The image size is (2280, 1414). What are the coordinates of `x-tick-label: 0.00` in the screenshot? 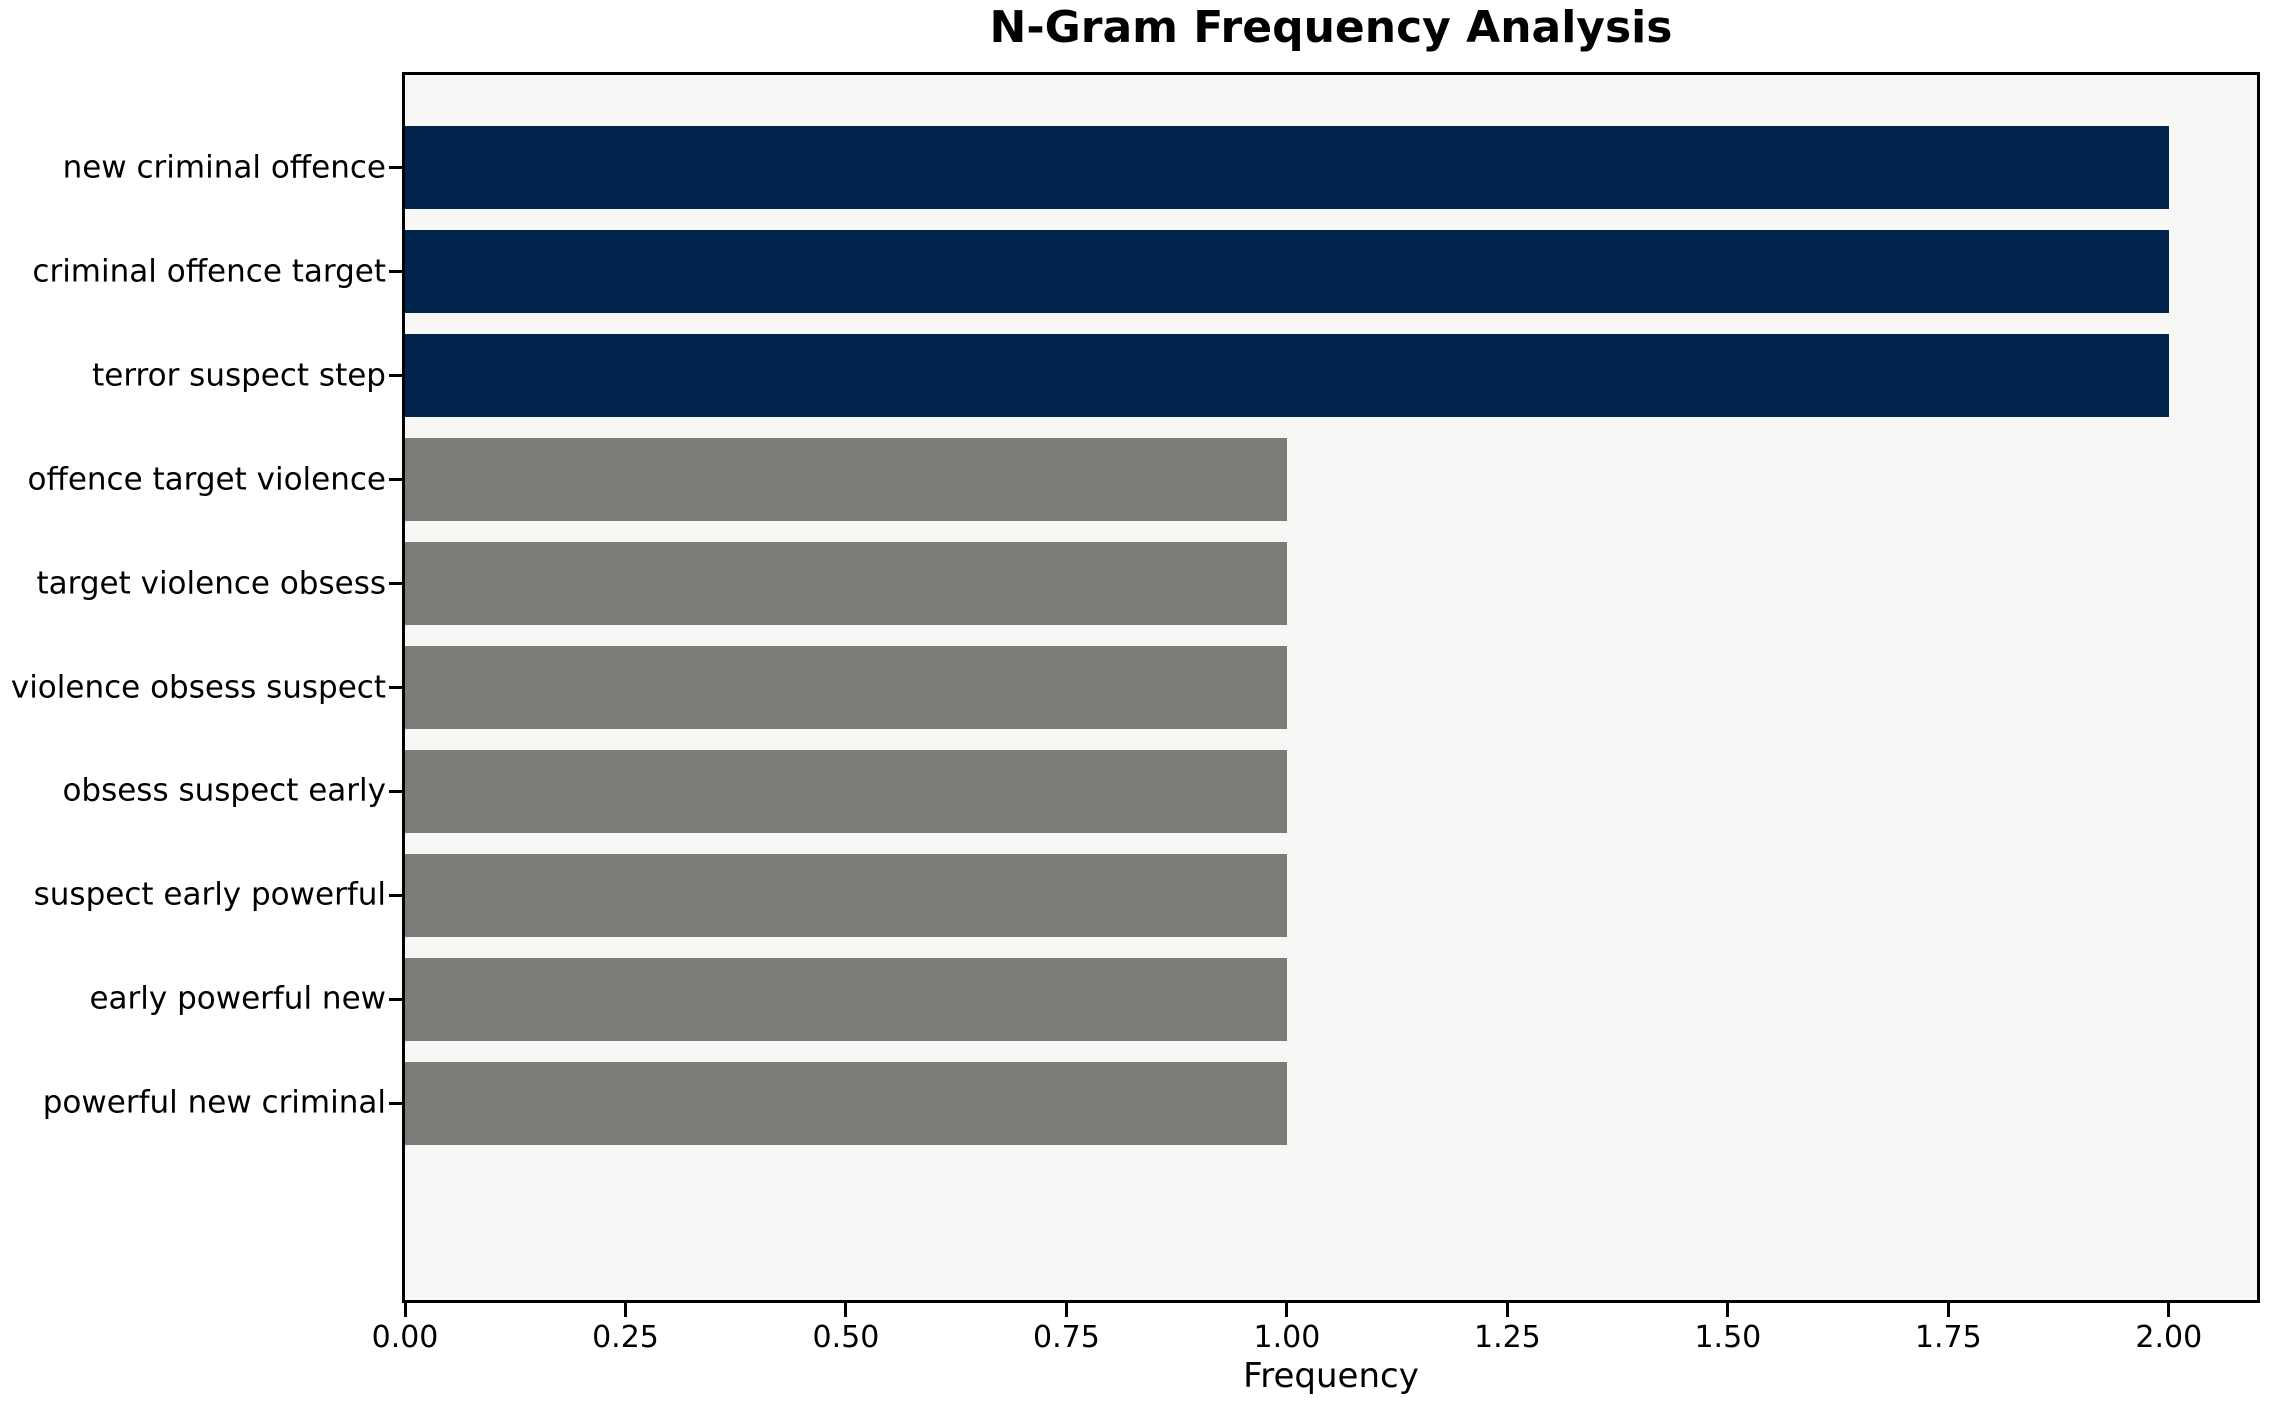 It's located at (405, 1337).